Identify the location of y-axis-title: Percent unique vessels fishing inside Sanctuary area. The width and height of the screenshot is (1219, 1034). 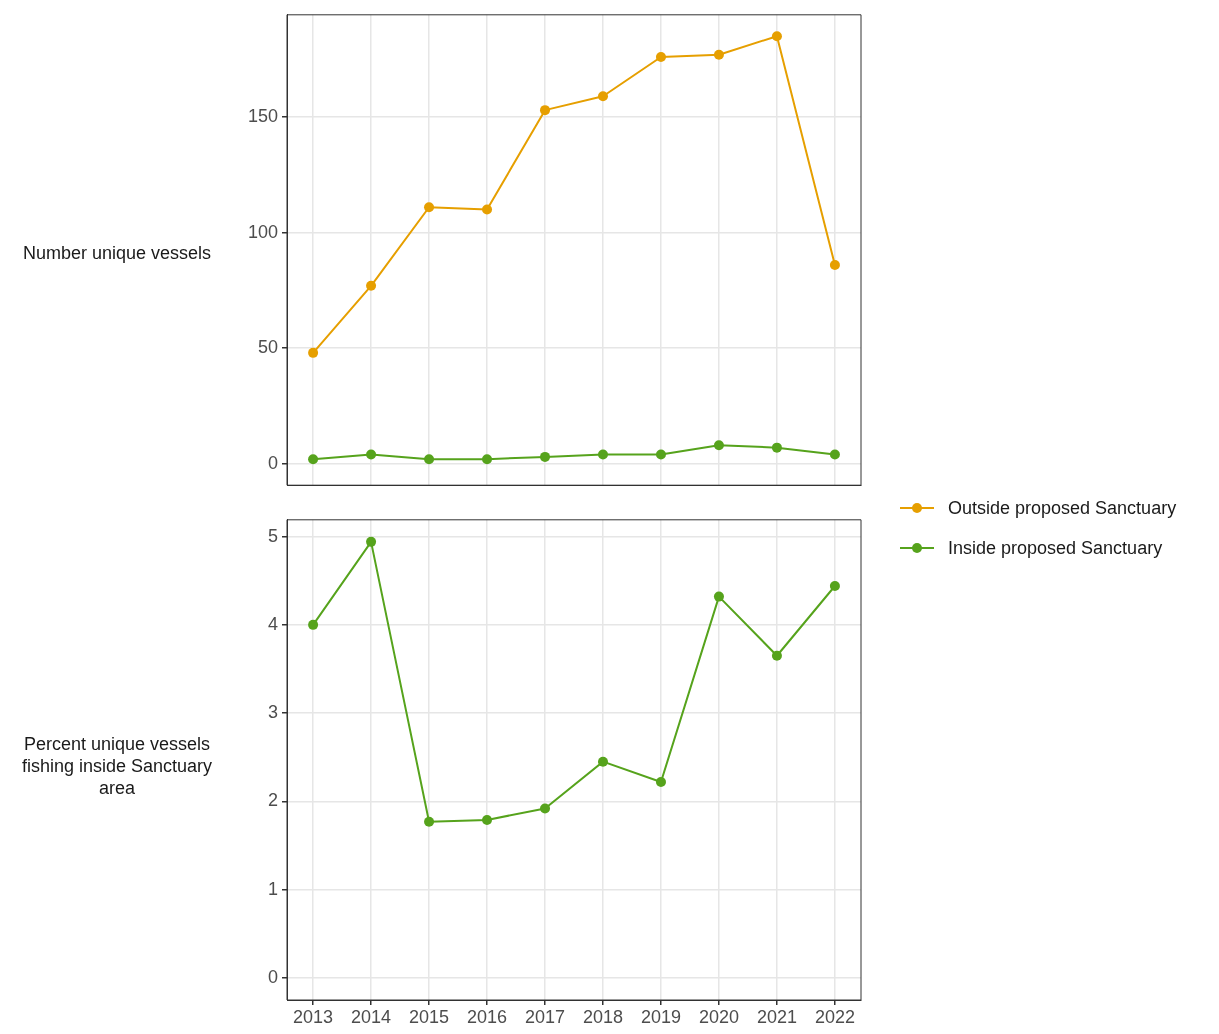
(117, 766).